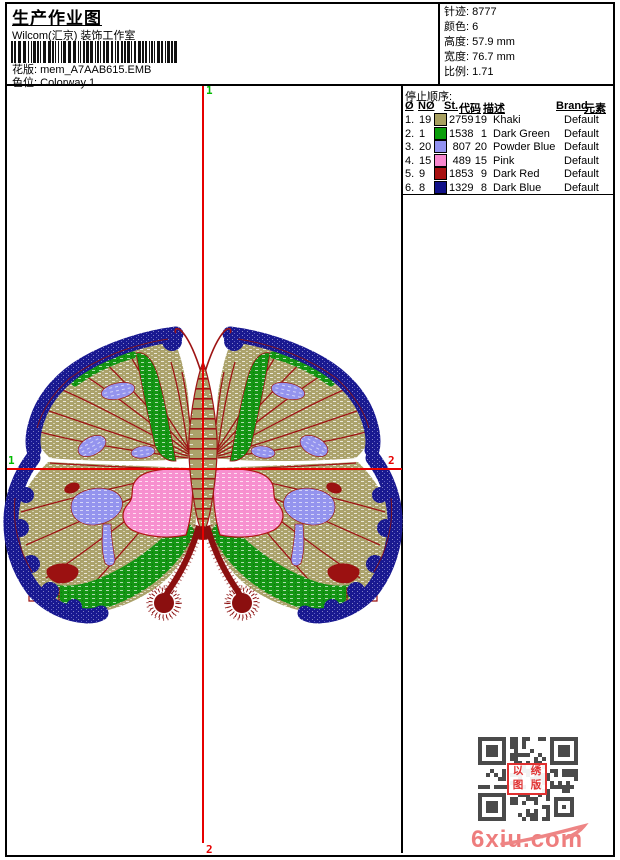 The image size is (620, 860). What do you see at coordinates (502, 173) in the screenshot?
I see `table-row: 5. 9 1853 9 Dark Red Default` at bounding box center [502, 173].